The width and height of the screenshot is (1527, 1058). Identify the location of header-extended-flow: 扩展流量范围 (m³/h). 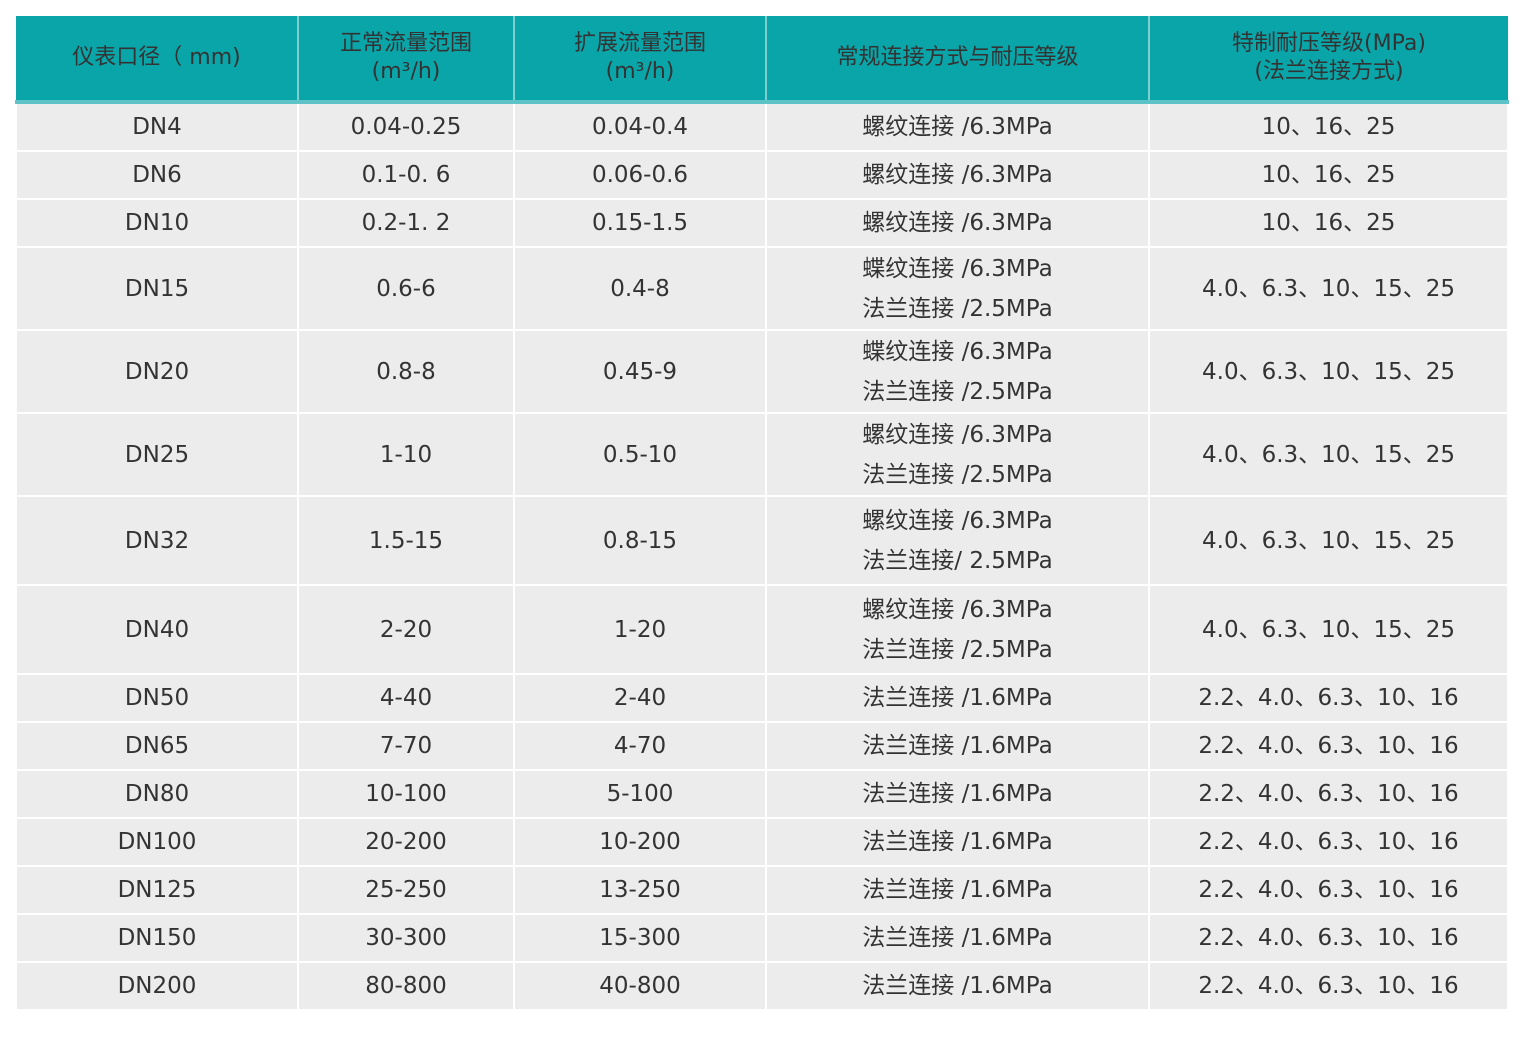
(640, 60).